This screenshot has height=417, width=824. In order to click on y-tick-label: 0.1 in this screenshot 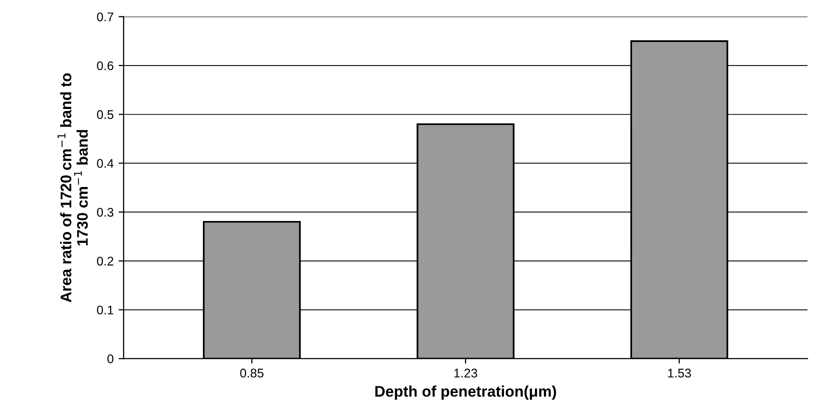, I will do `click(105, 310)`.